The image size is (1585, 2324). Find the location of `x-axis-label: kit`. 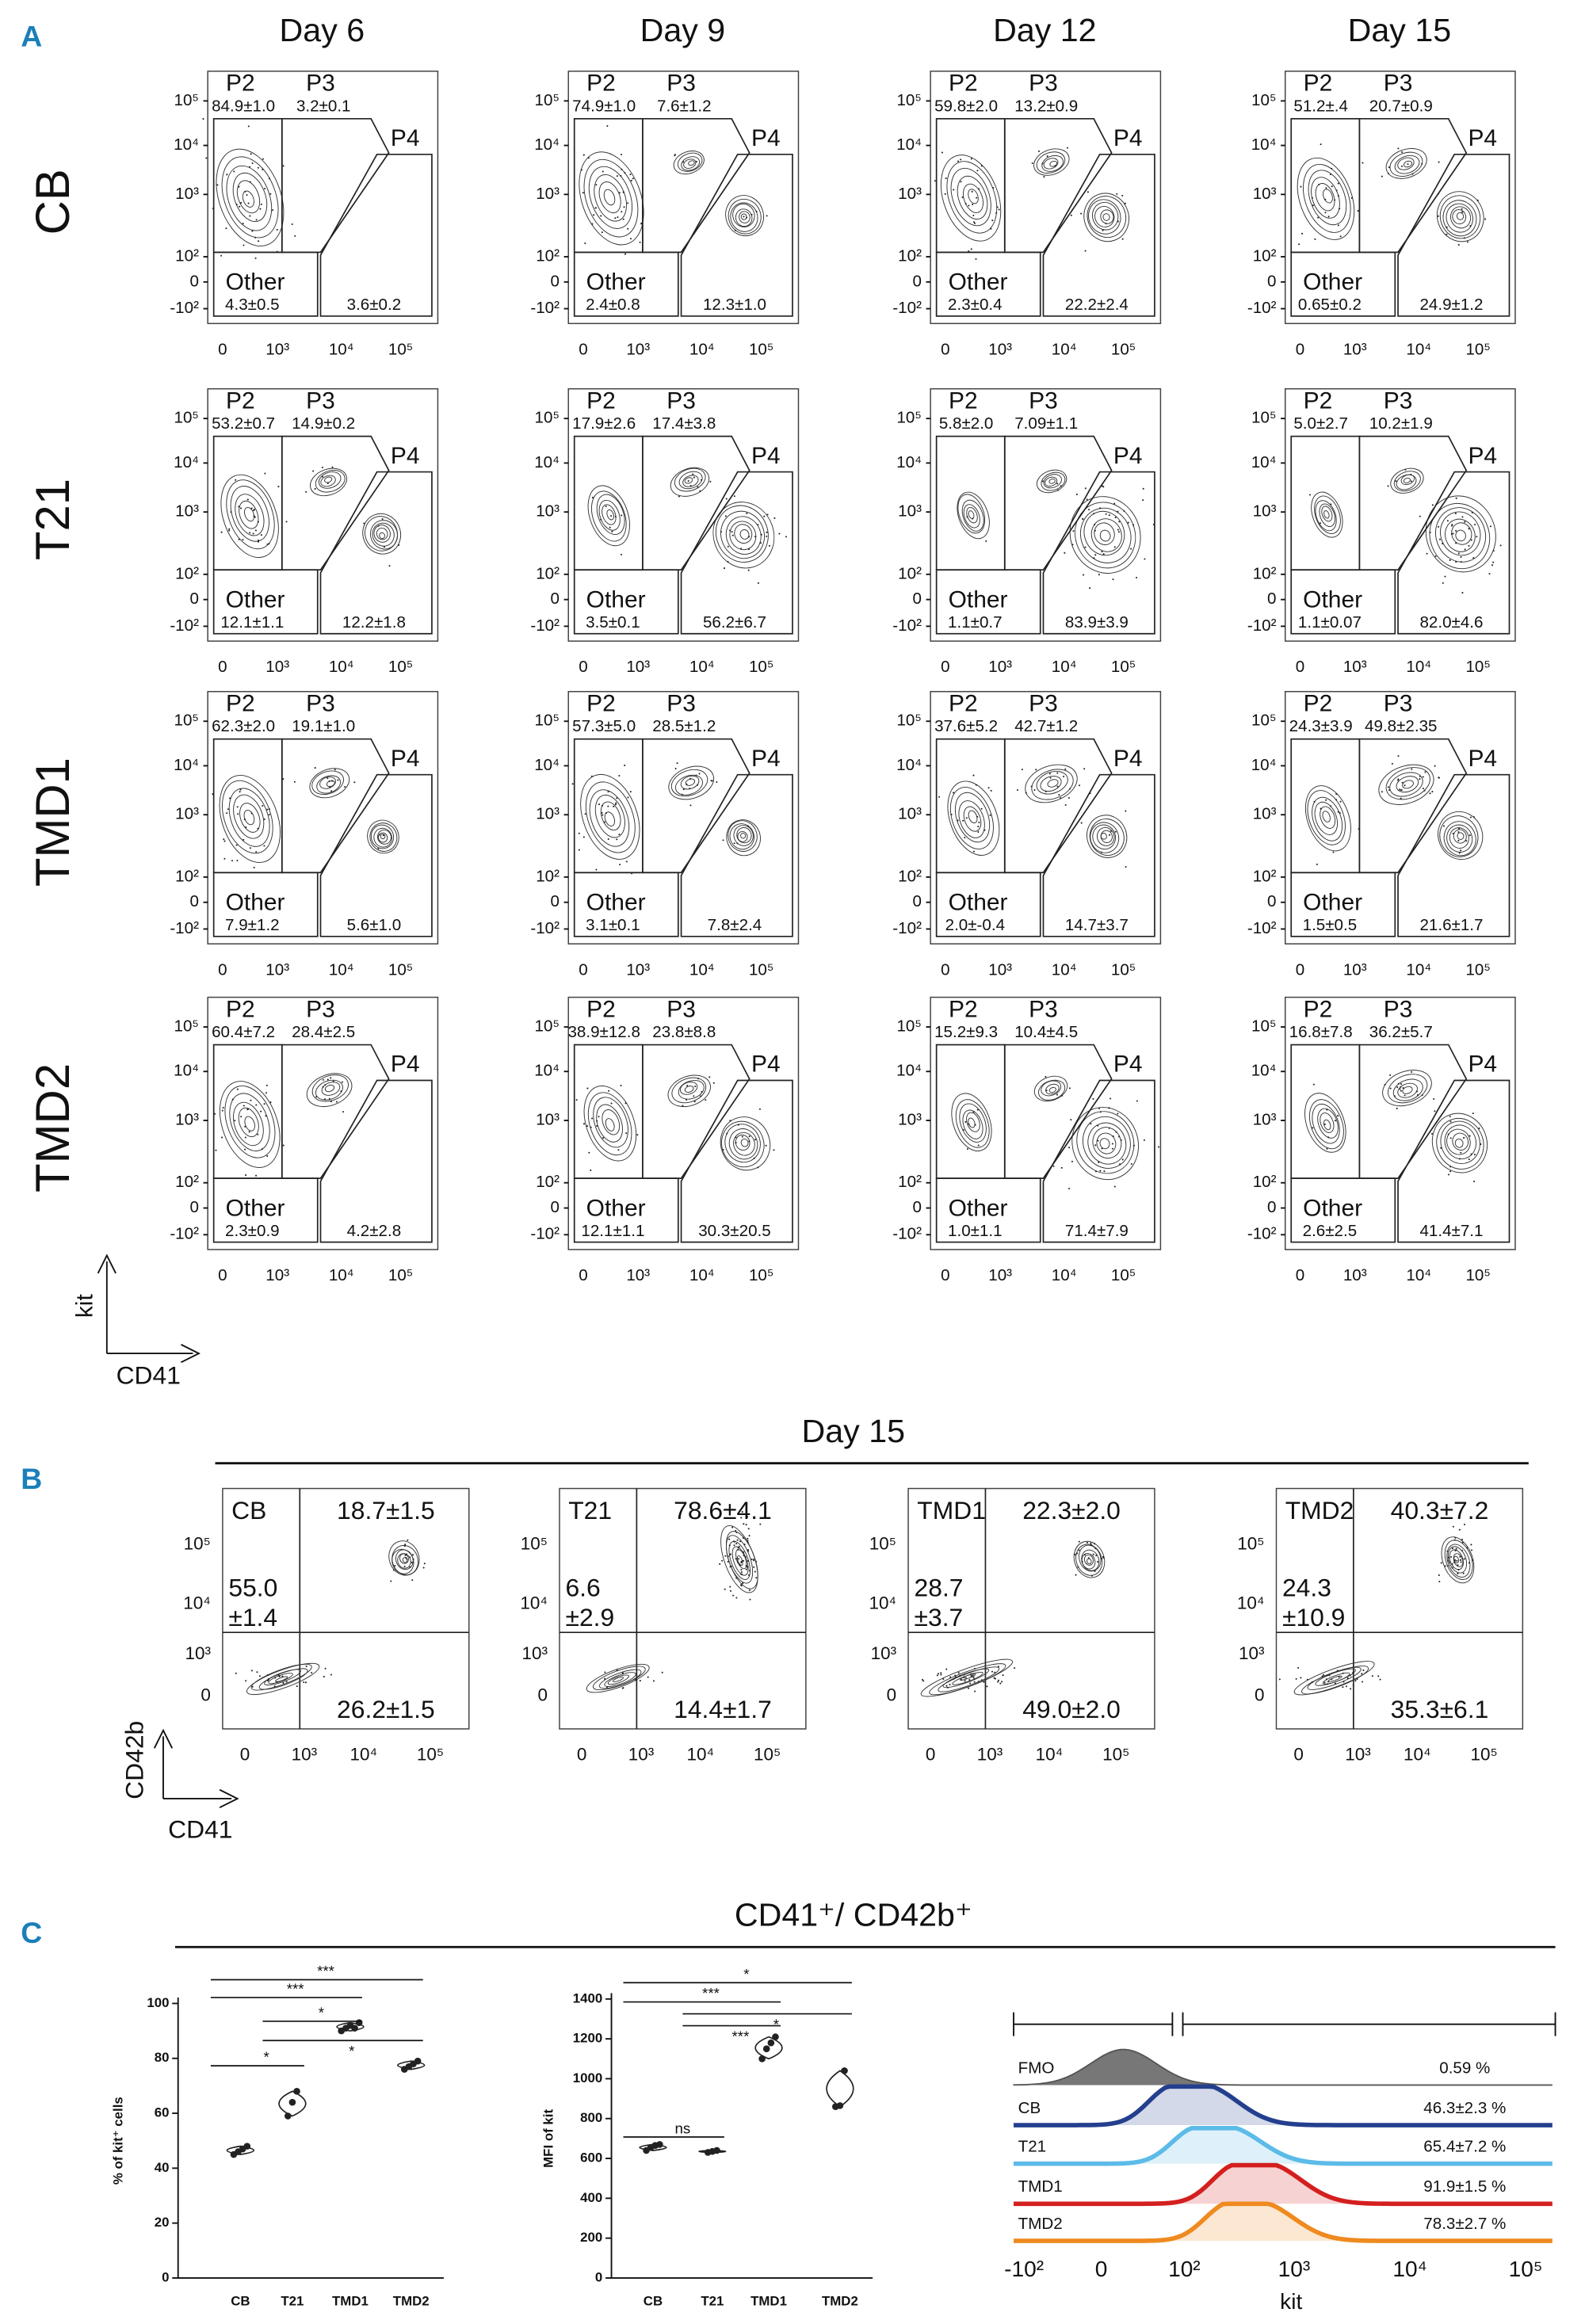

x-axis-label: kit is located at coordinates (1291, 2301).